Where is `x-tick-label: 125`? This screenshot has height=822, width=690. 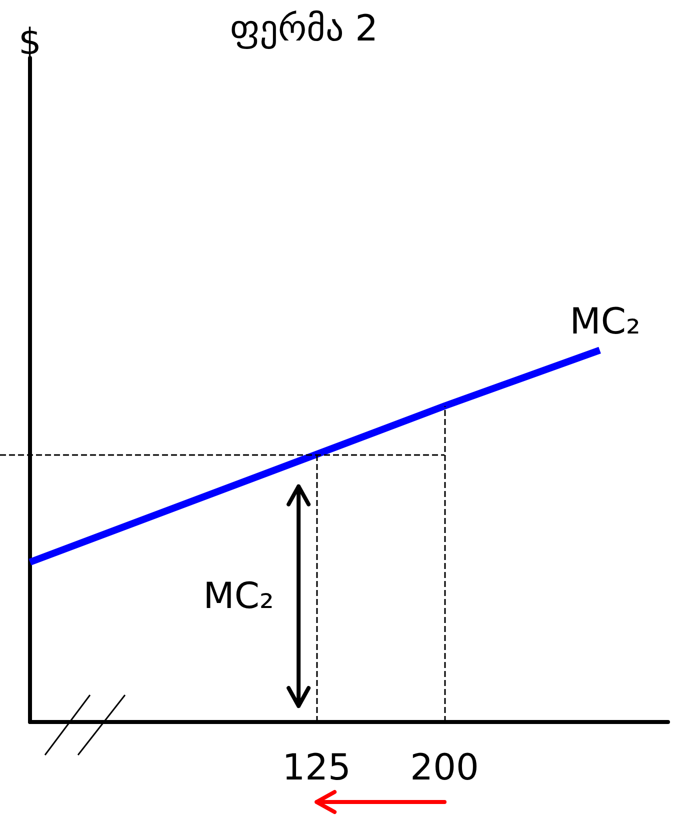
x-tick-label: 125 is located at coordinates (316, 768).